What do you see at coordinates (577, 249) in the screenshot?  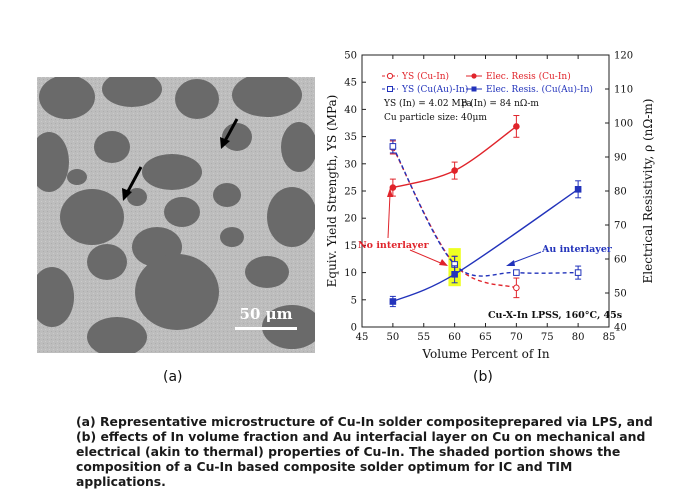 I see `label-au-interlayer: Au interlayer` at bounding box center [577, 249].